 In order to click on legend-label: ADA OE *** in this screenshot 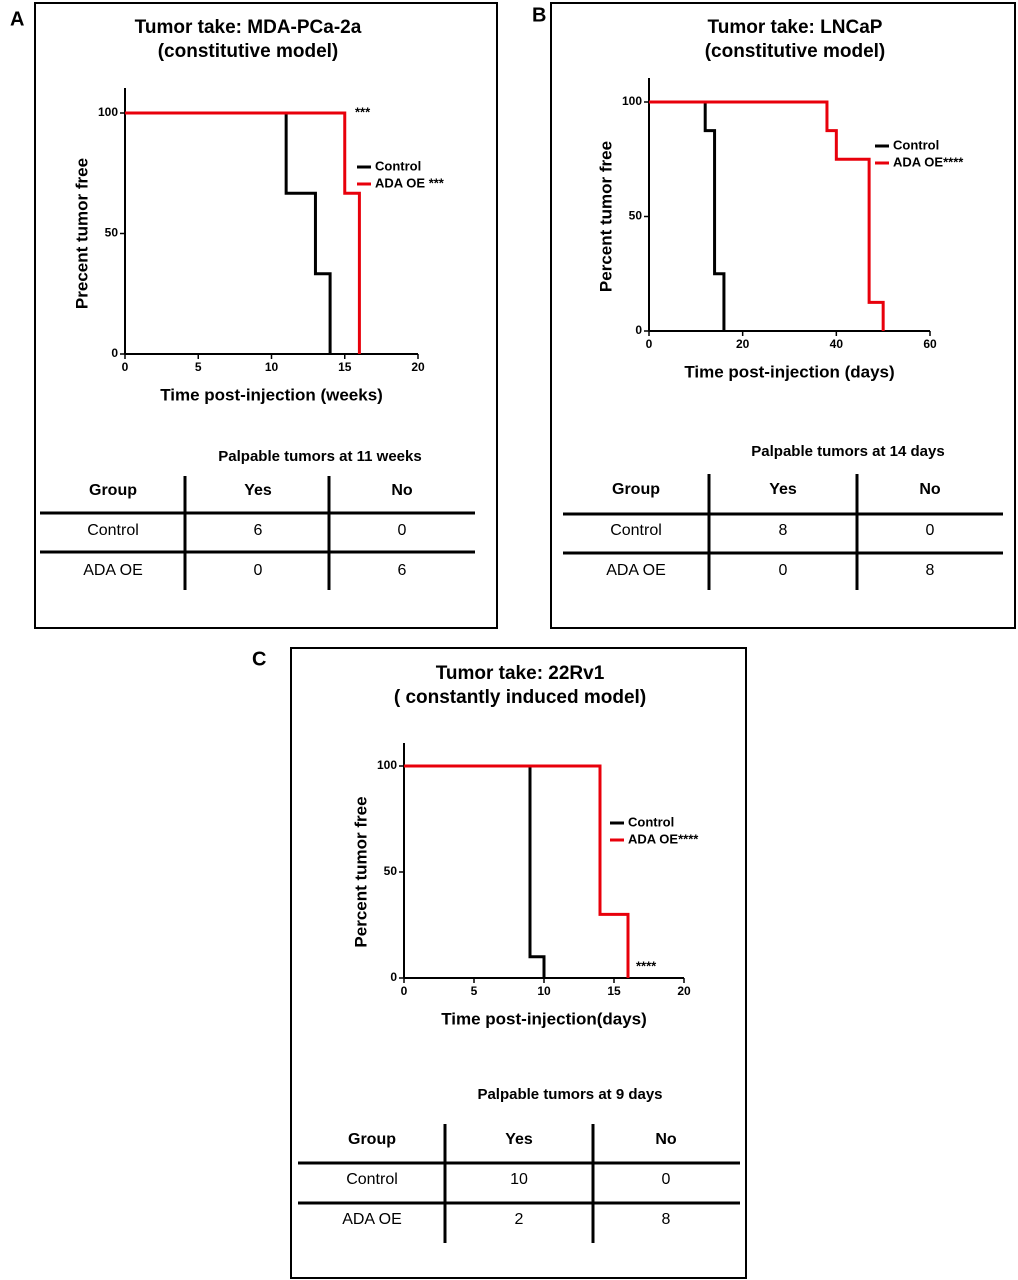, I will do `click(410, 182)`.